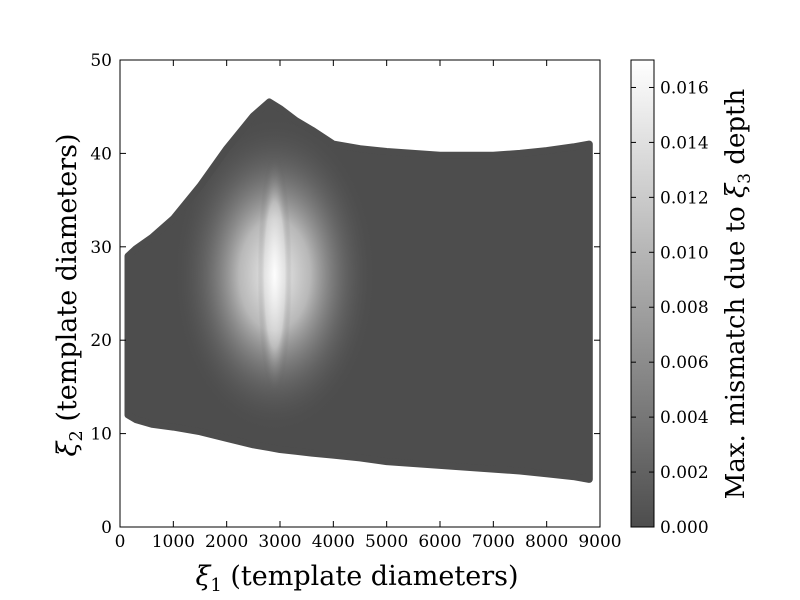 The image size is (800, 600). What do you see at coordinates (684, 253) in the screenshot?
I see `colorbar-tick-label: 0.010` at bounding box center [684, 253].